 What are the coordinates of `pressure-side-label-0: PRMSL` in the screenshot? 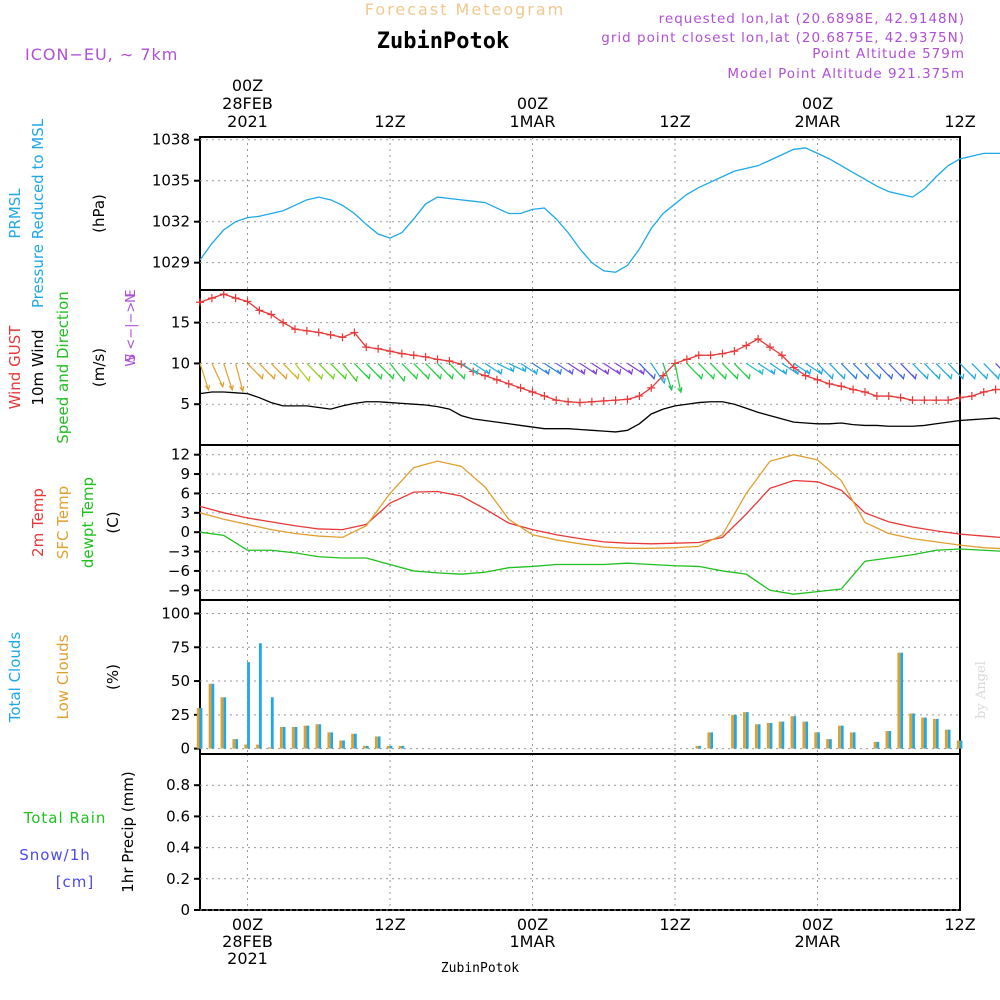 It's located at (15, 213).